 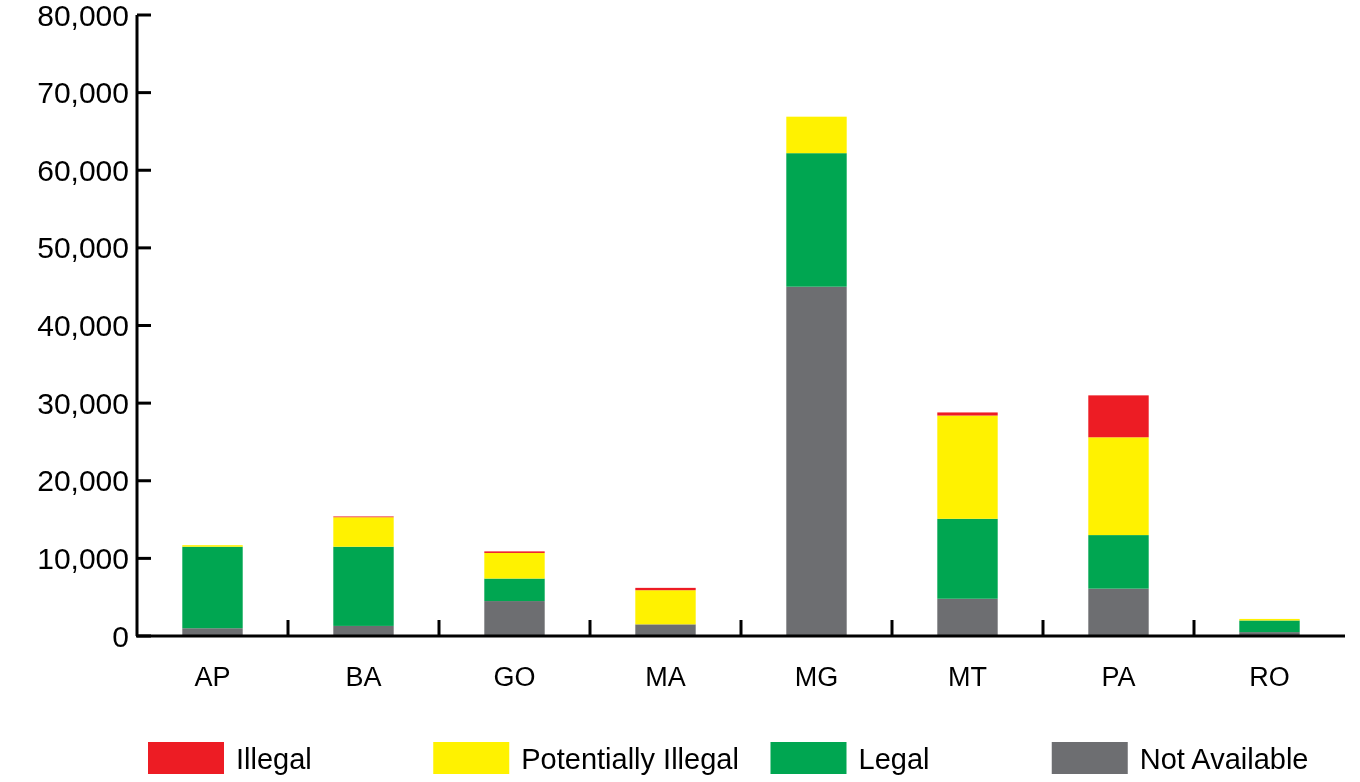 I want to click on x-tick-label: MA, so click(x=665, y=677).